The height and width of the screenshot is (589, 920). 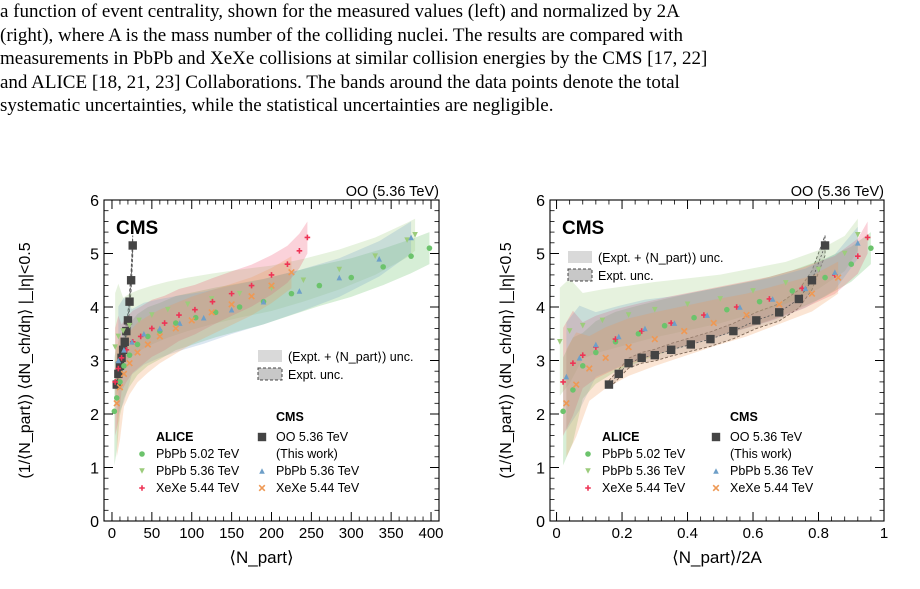 I want to click on legend-label: PbPb 5.02 TeV, so click(x=198, y=454).